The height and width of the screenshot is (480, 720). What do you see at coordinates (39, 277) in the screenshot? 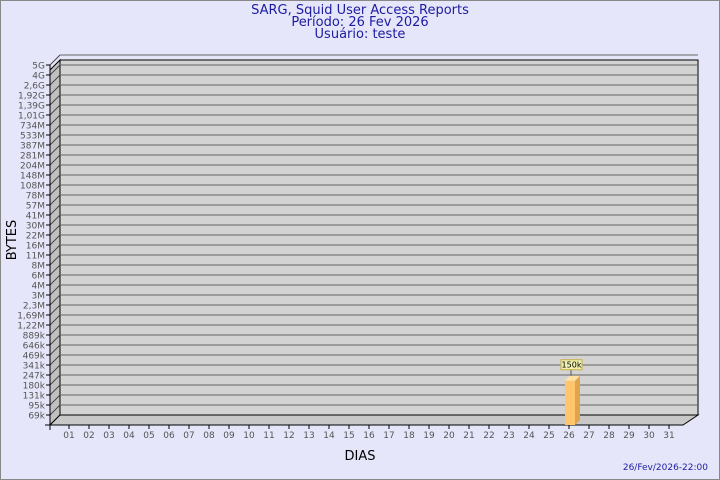
I see `y-tick-label: 6M` at bounding box center [39, 277].